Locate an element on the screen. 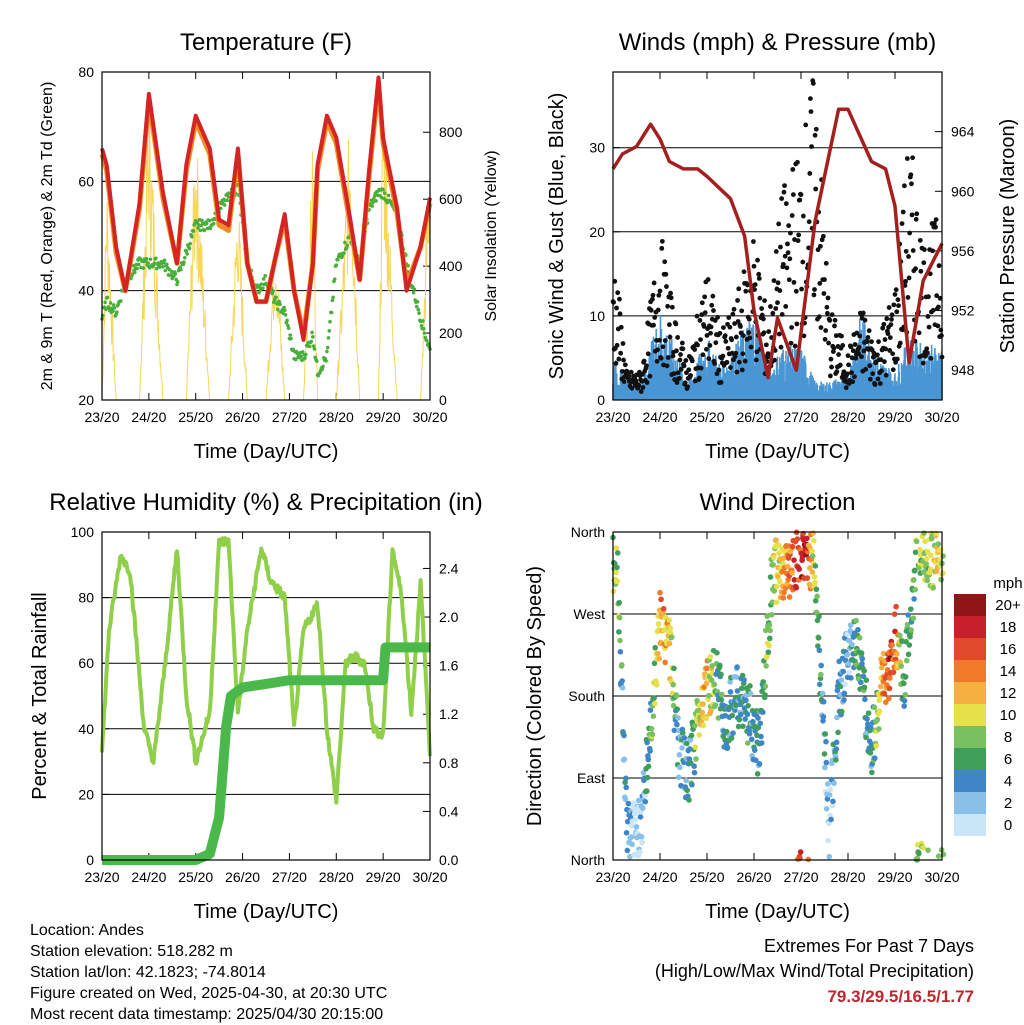  x-tick-label: 30/20 is located at coordinates (941, 877).